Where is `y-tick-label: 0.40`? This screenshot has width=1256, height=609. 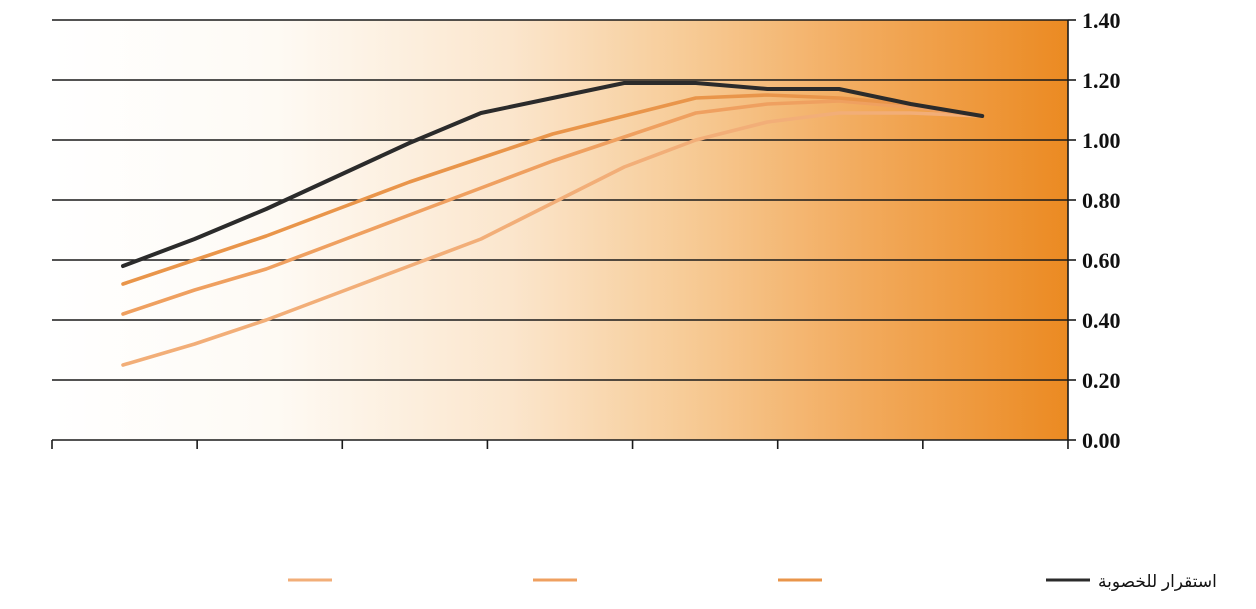 y-tick-label: 0.40 is located at coordinates (1101, 320).